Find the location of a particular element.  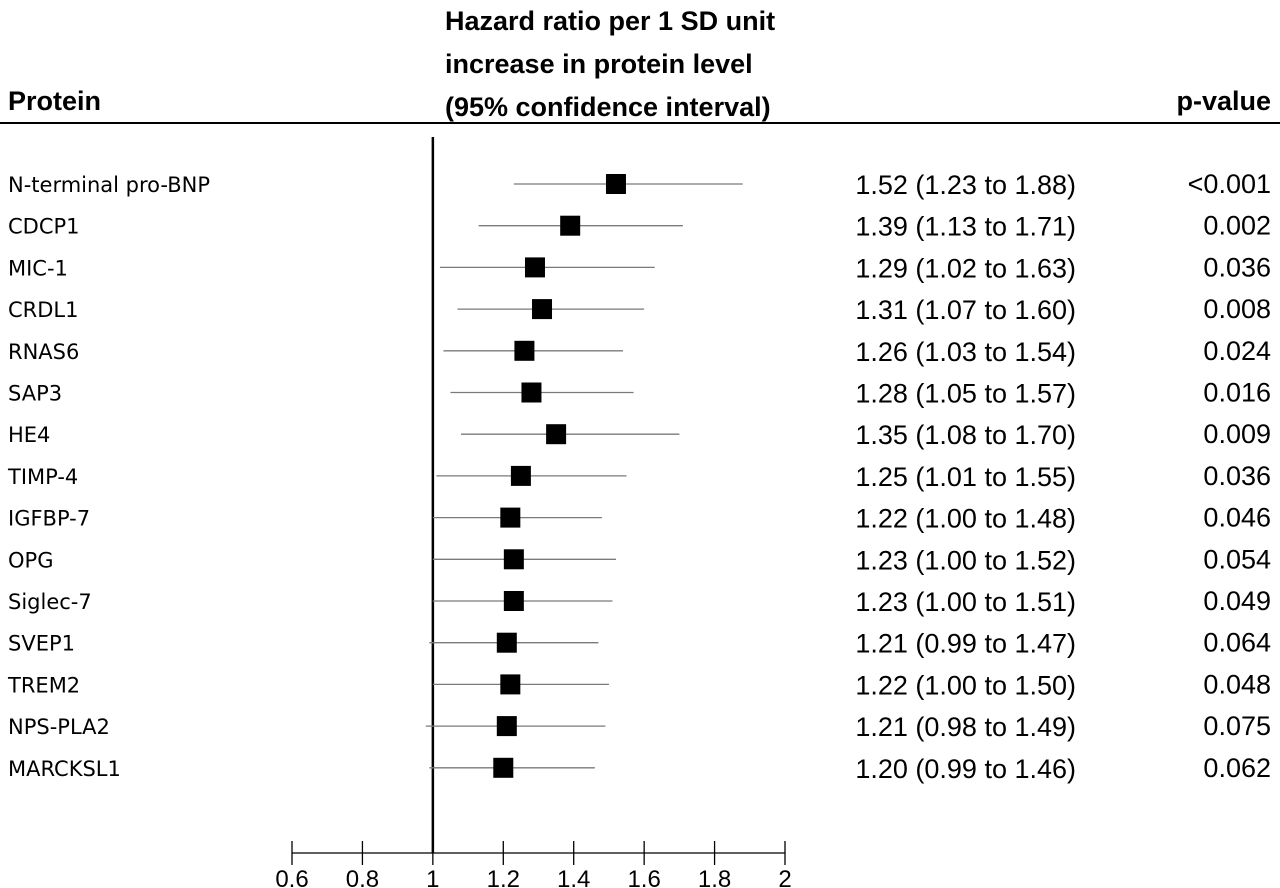

x-tick-label: 1.8 is located at coordinates (714, 877).